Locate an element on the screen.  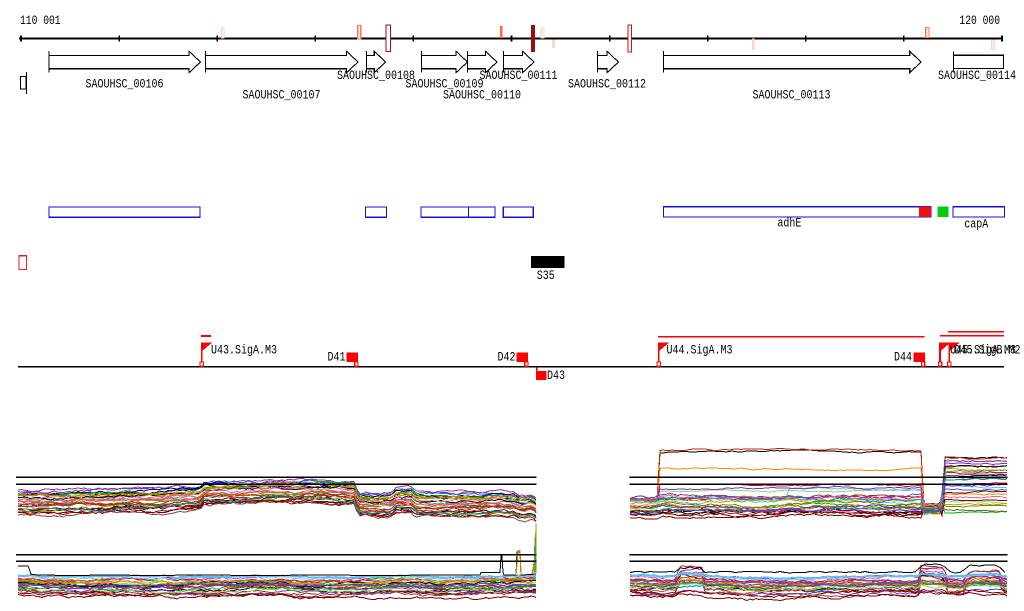
svg-text: SAOUHSC_00112 is located at coordinates (607, 84).